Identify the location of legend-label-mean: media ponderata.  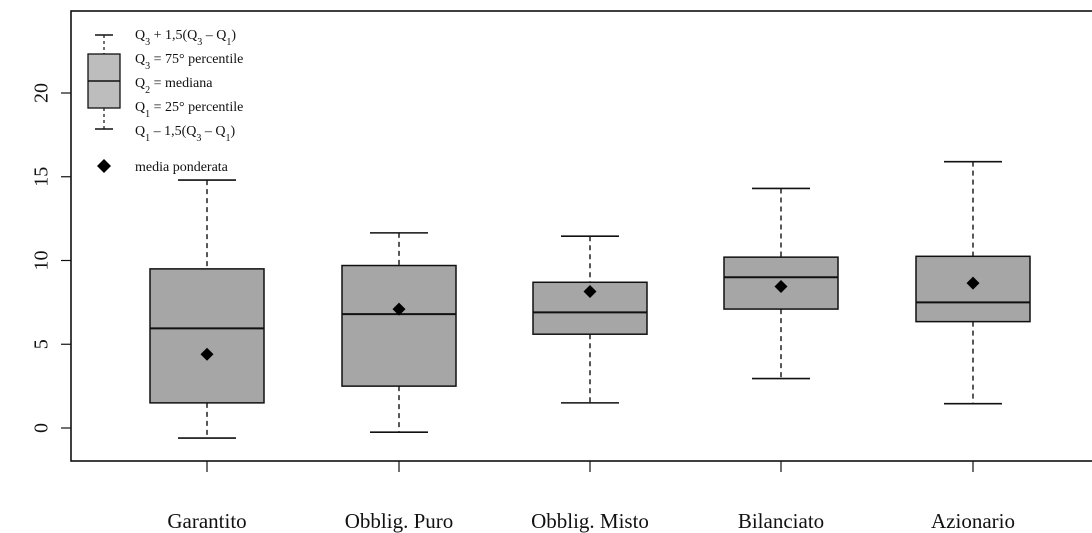
(182, 167).